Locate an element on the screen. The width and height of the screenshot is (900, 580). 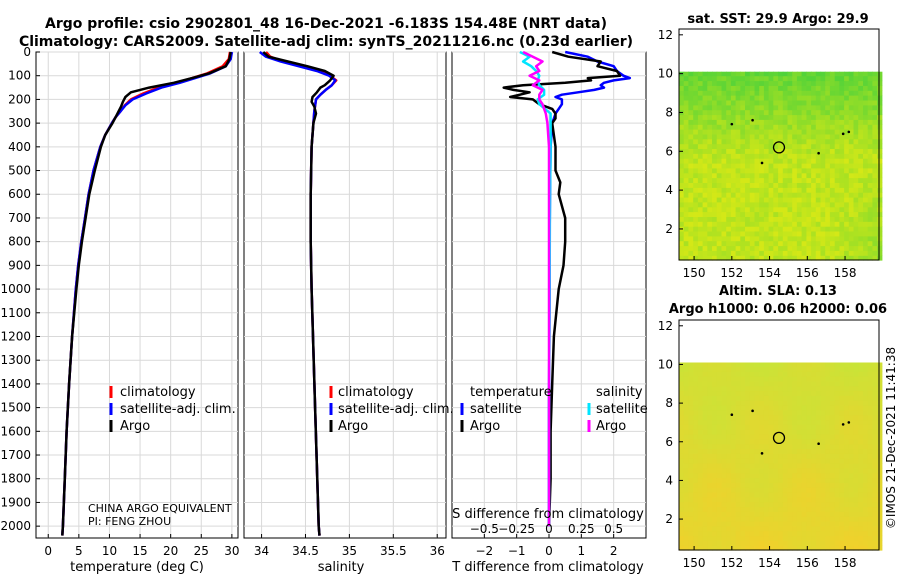
depth-tick-label: 1800 is located at coordinates (15, 479).